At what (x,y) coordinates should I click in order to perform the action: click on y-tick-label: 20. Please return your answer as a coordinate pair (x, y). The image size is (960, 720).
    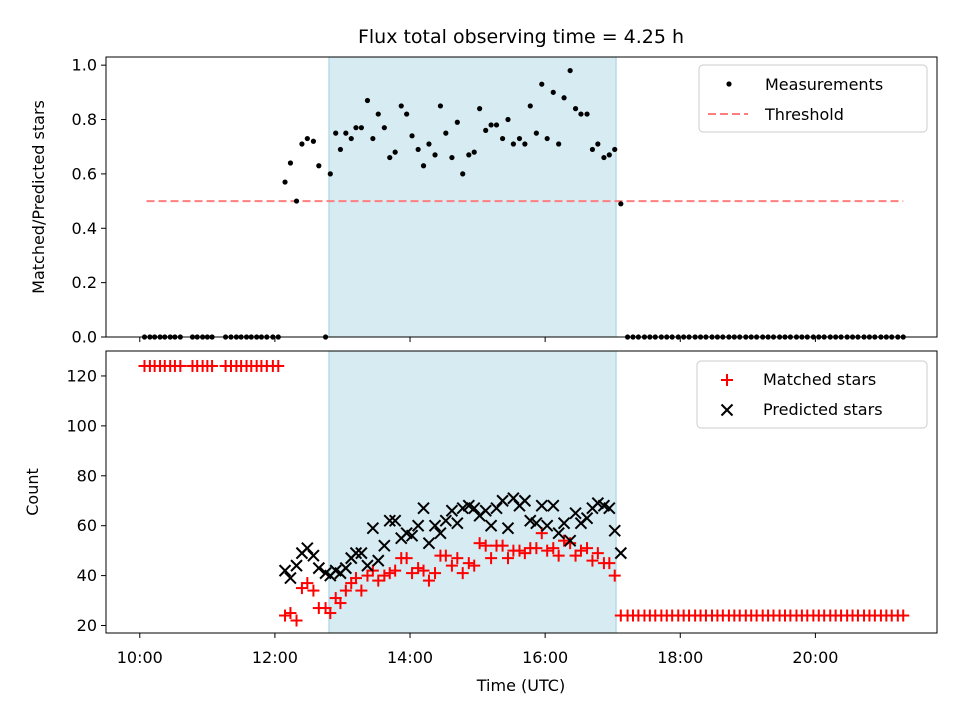
    Looking at the image, I should click on (87, 625).